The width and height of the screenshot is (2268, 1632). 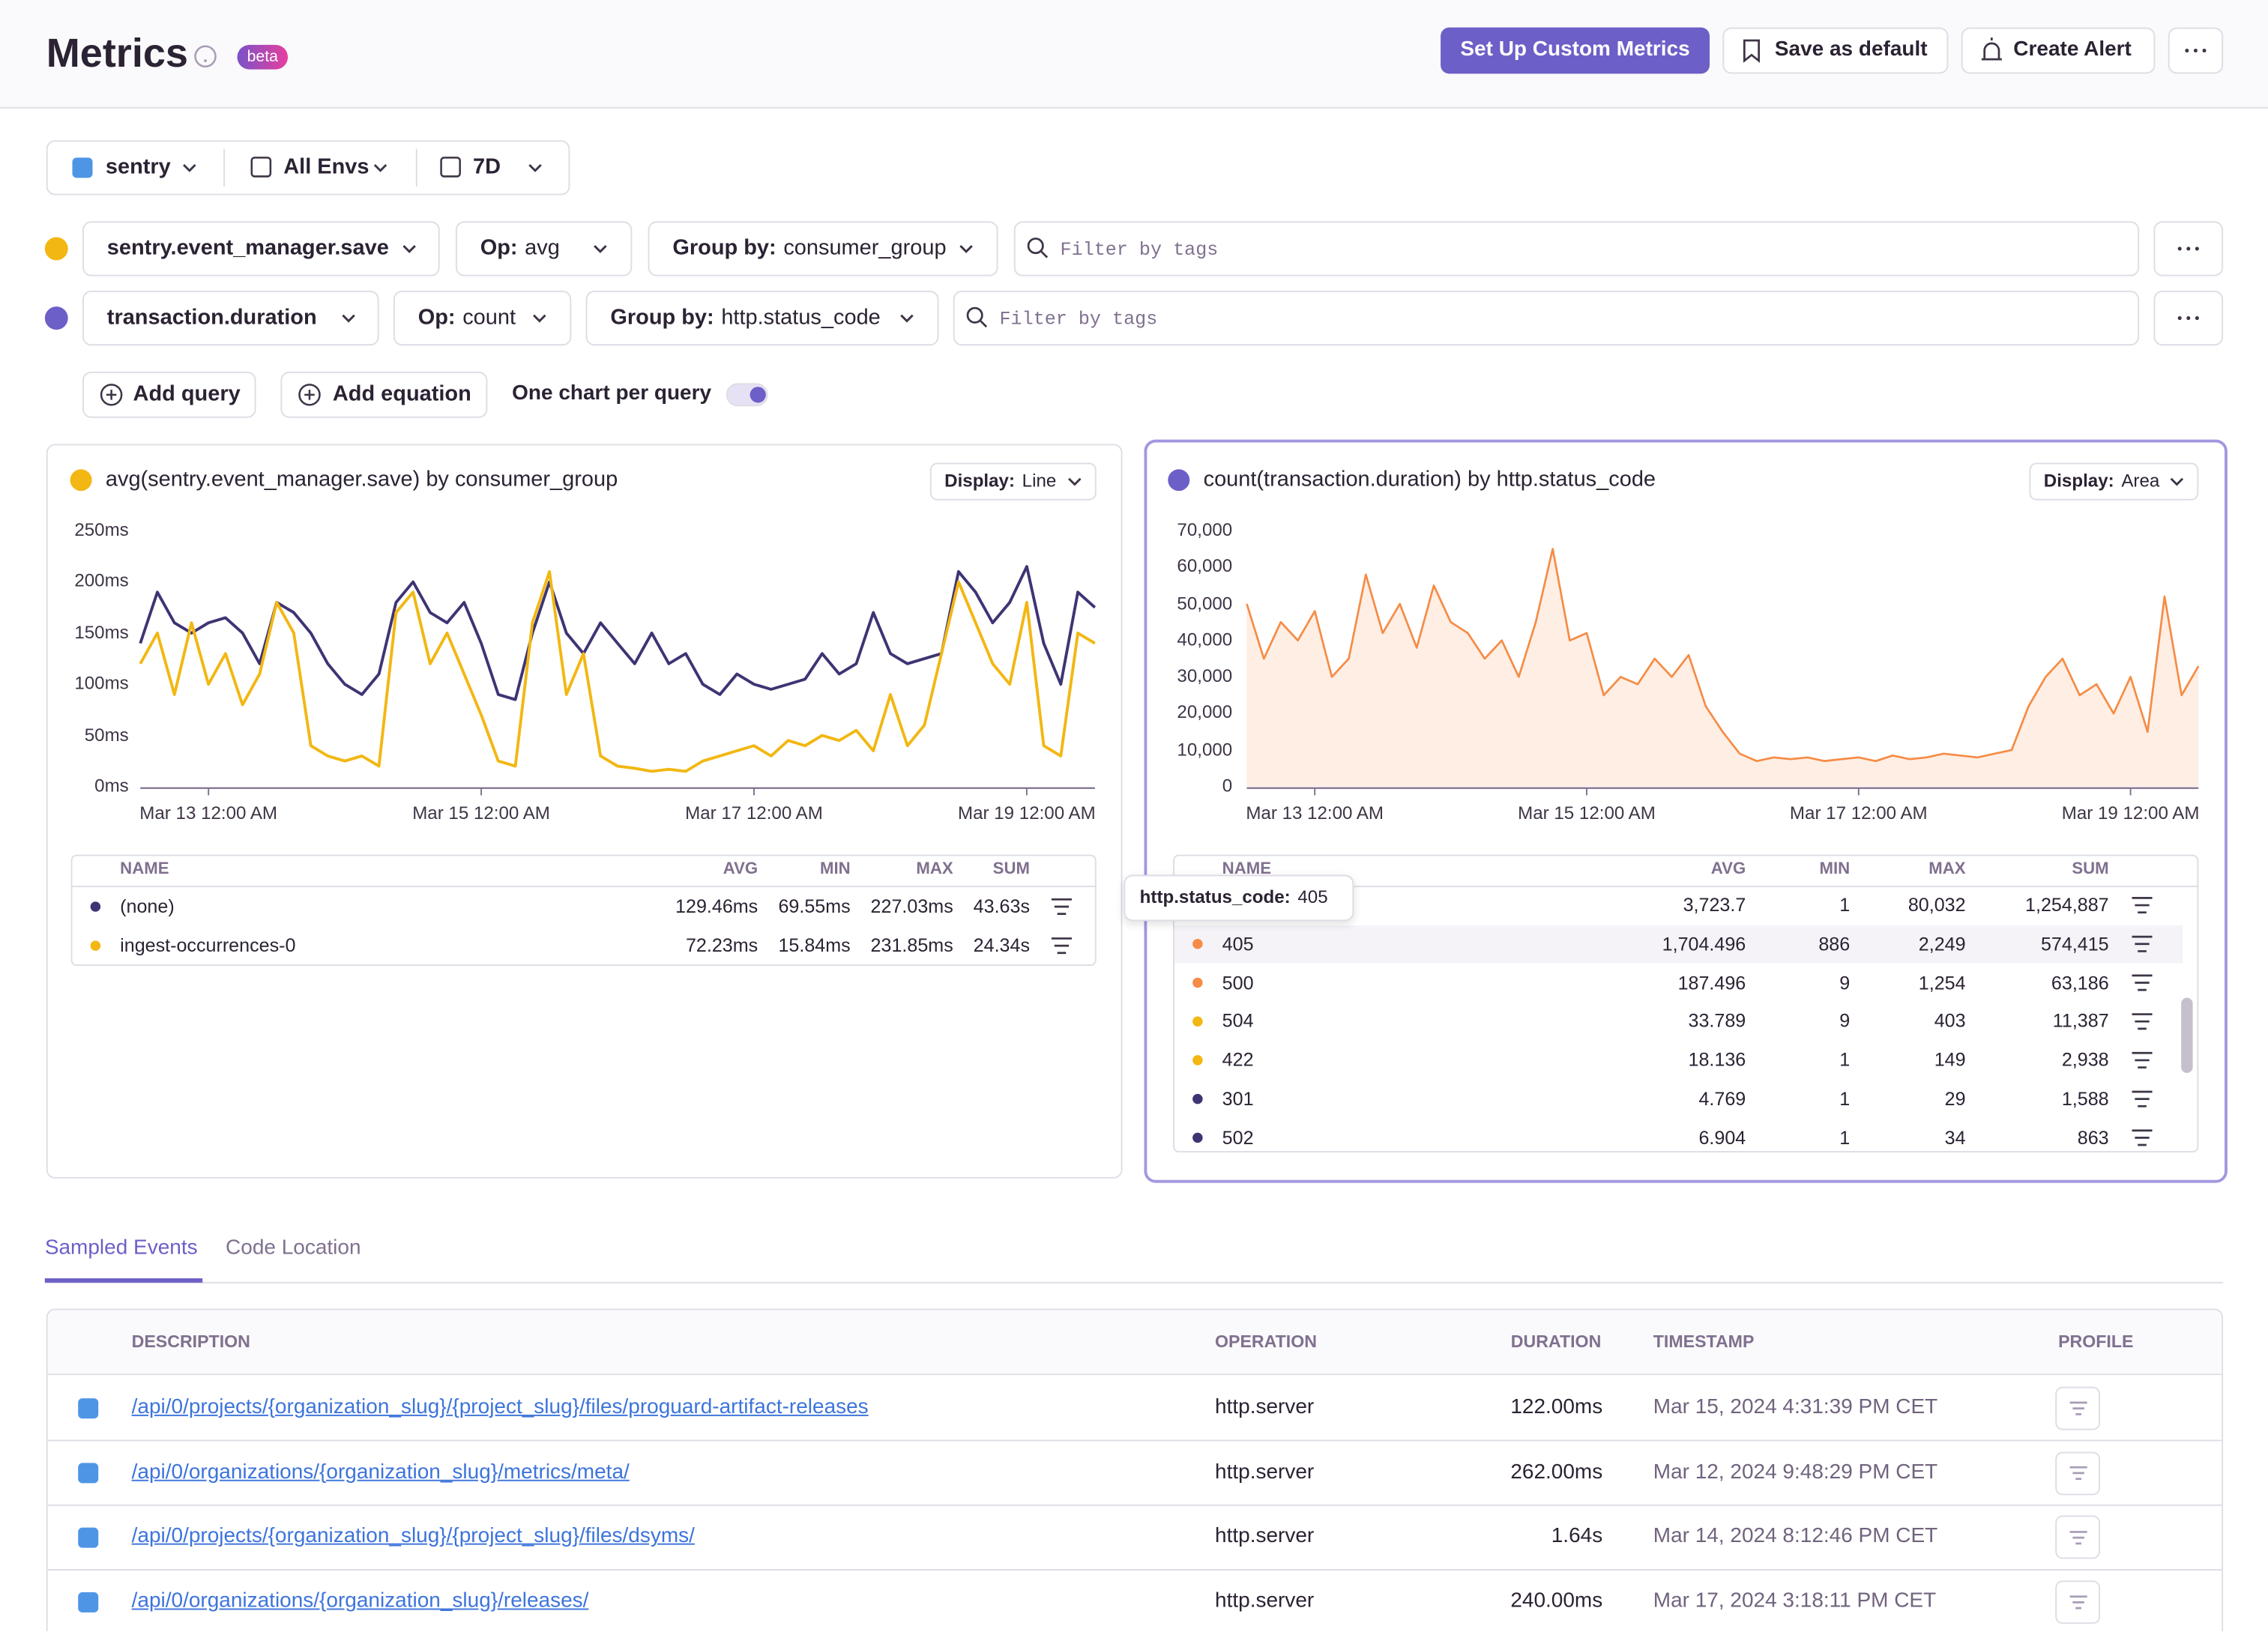 What do you see at coordinates (2140, 481) in the screenshot?
I see `label: Area` at bounding box center [2140, 481].